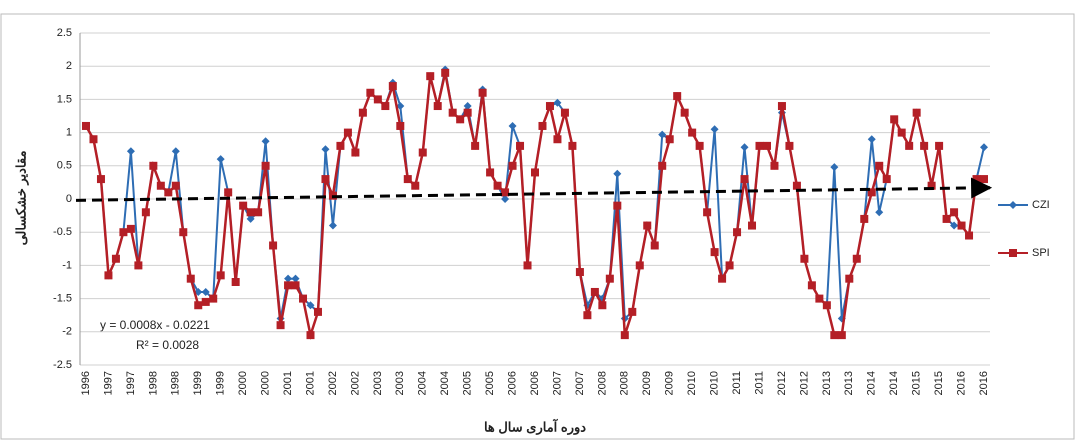  I want to click on y-tick-label: -1.5, so click(62, 299).